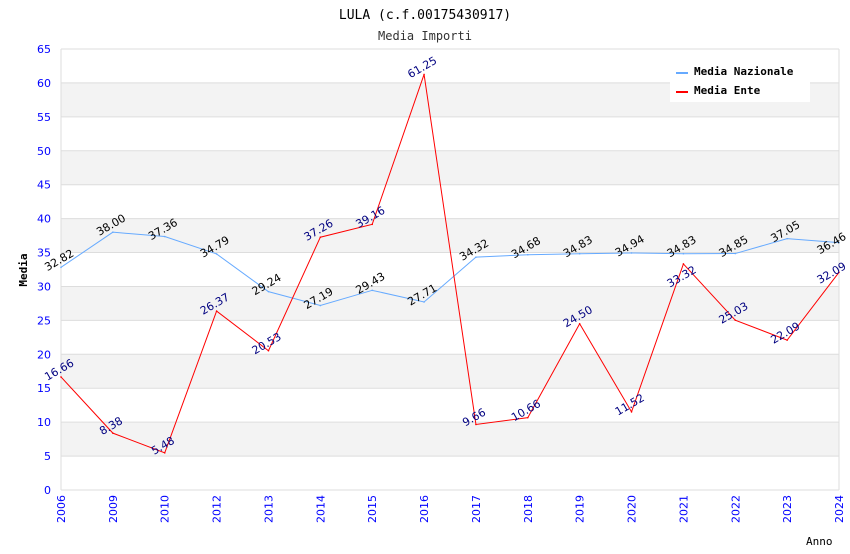  Describe the element at coordinates (422, 67) in the screenshot. I see `data-label: 61.25` at that location.